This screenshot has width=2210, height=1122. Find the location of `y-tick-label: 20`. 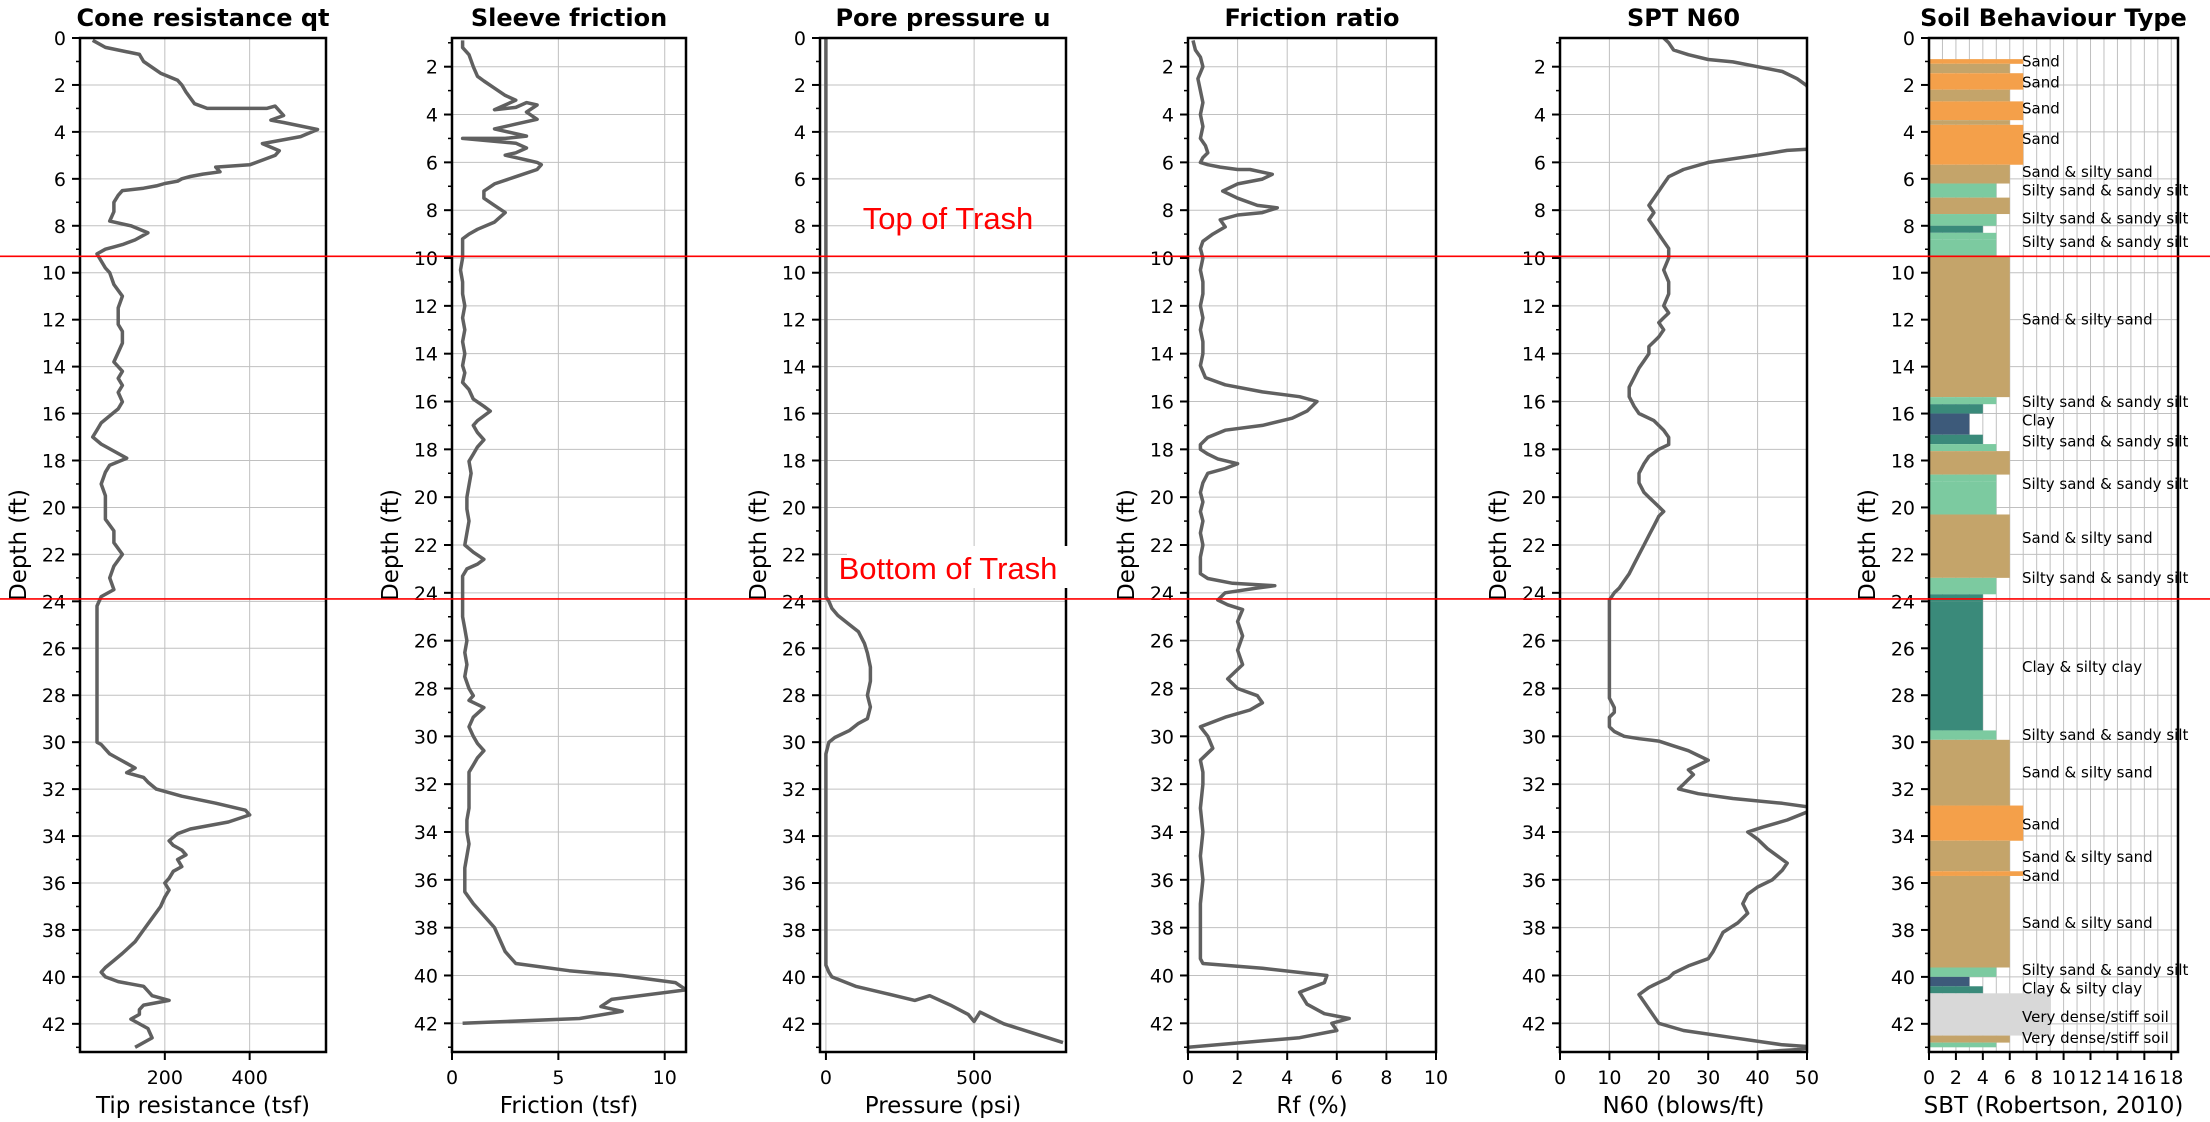

y-tick-label: 20 is located at coordinates (426, 498).